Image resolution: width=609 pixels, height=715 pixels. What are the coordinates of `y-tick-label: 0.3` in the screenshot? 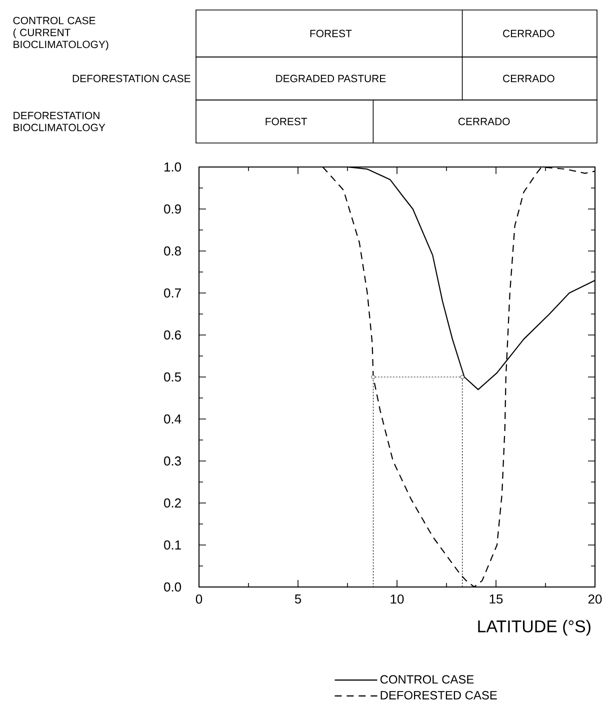 It's located at (172, 461).